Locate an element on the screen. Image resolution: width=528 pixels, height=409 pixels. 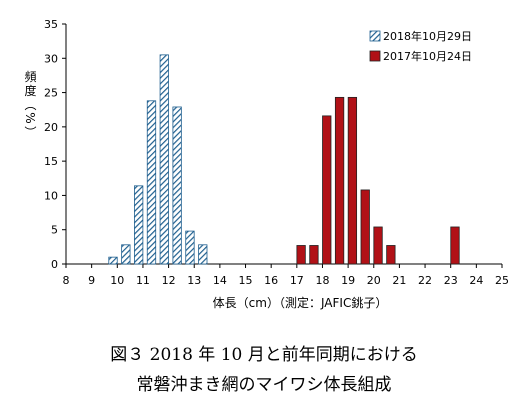
x-tick-label: 10 is located at coordinates (117, 280).